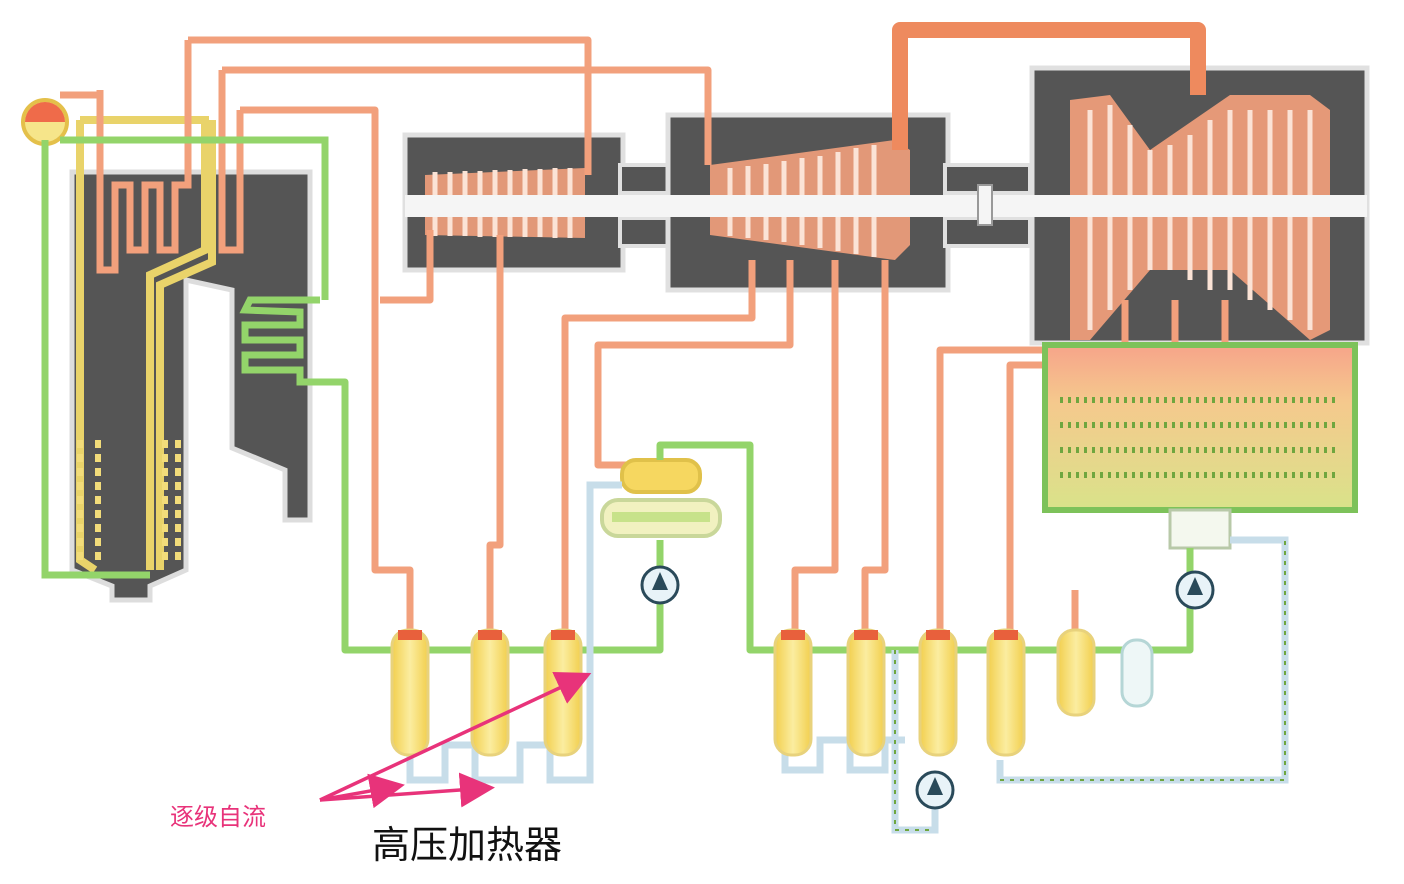 This screenshot has width=1404, height=884. I want to click on pumps, so click(927, 687).